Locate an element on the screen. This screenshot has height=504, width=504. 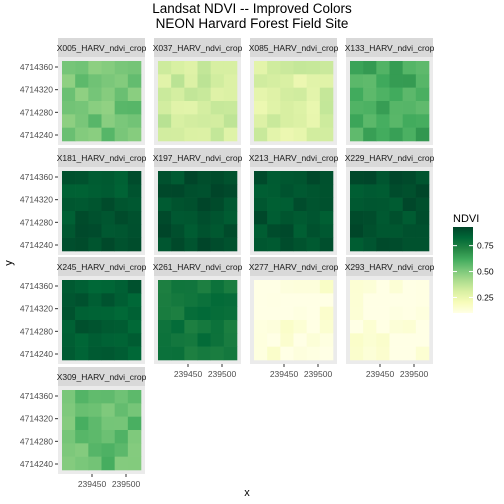
y-tick-label: 4714320 is located at coordinates (36, 90).